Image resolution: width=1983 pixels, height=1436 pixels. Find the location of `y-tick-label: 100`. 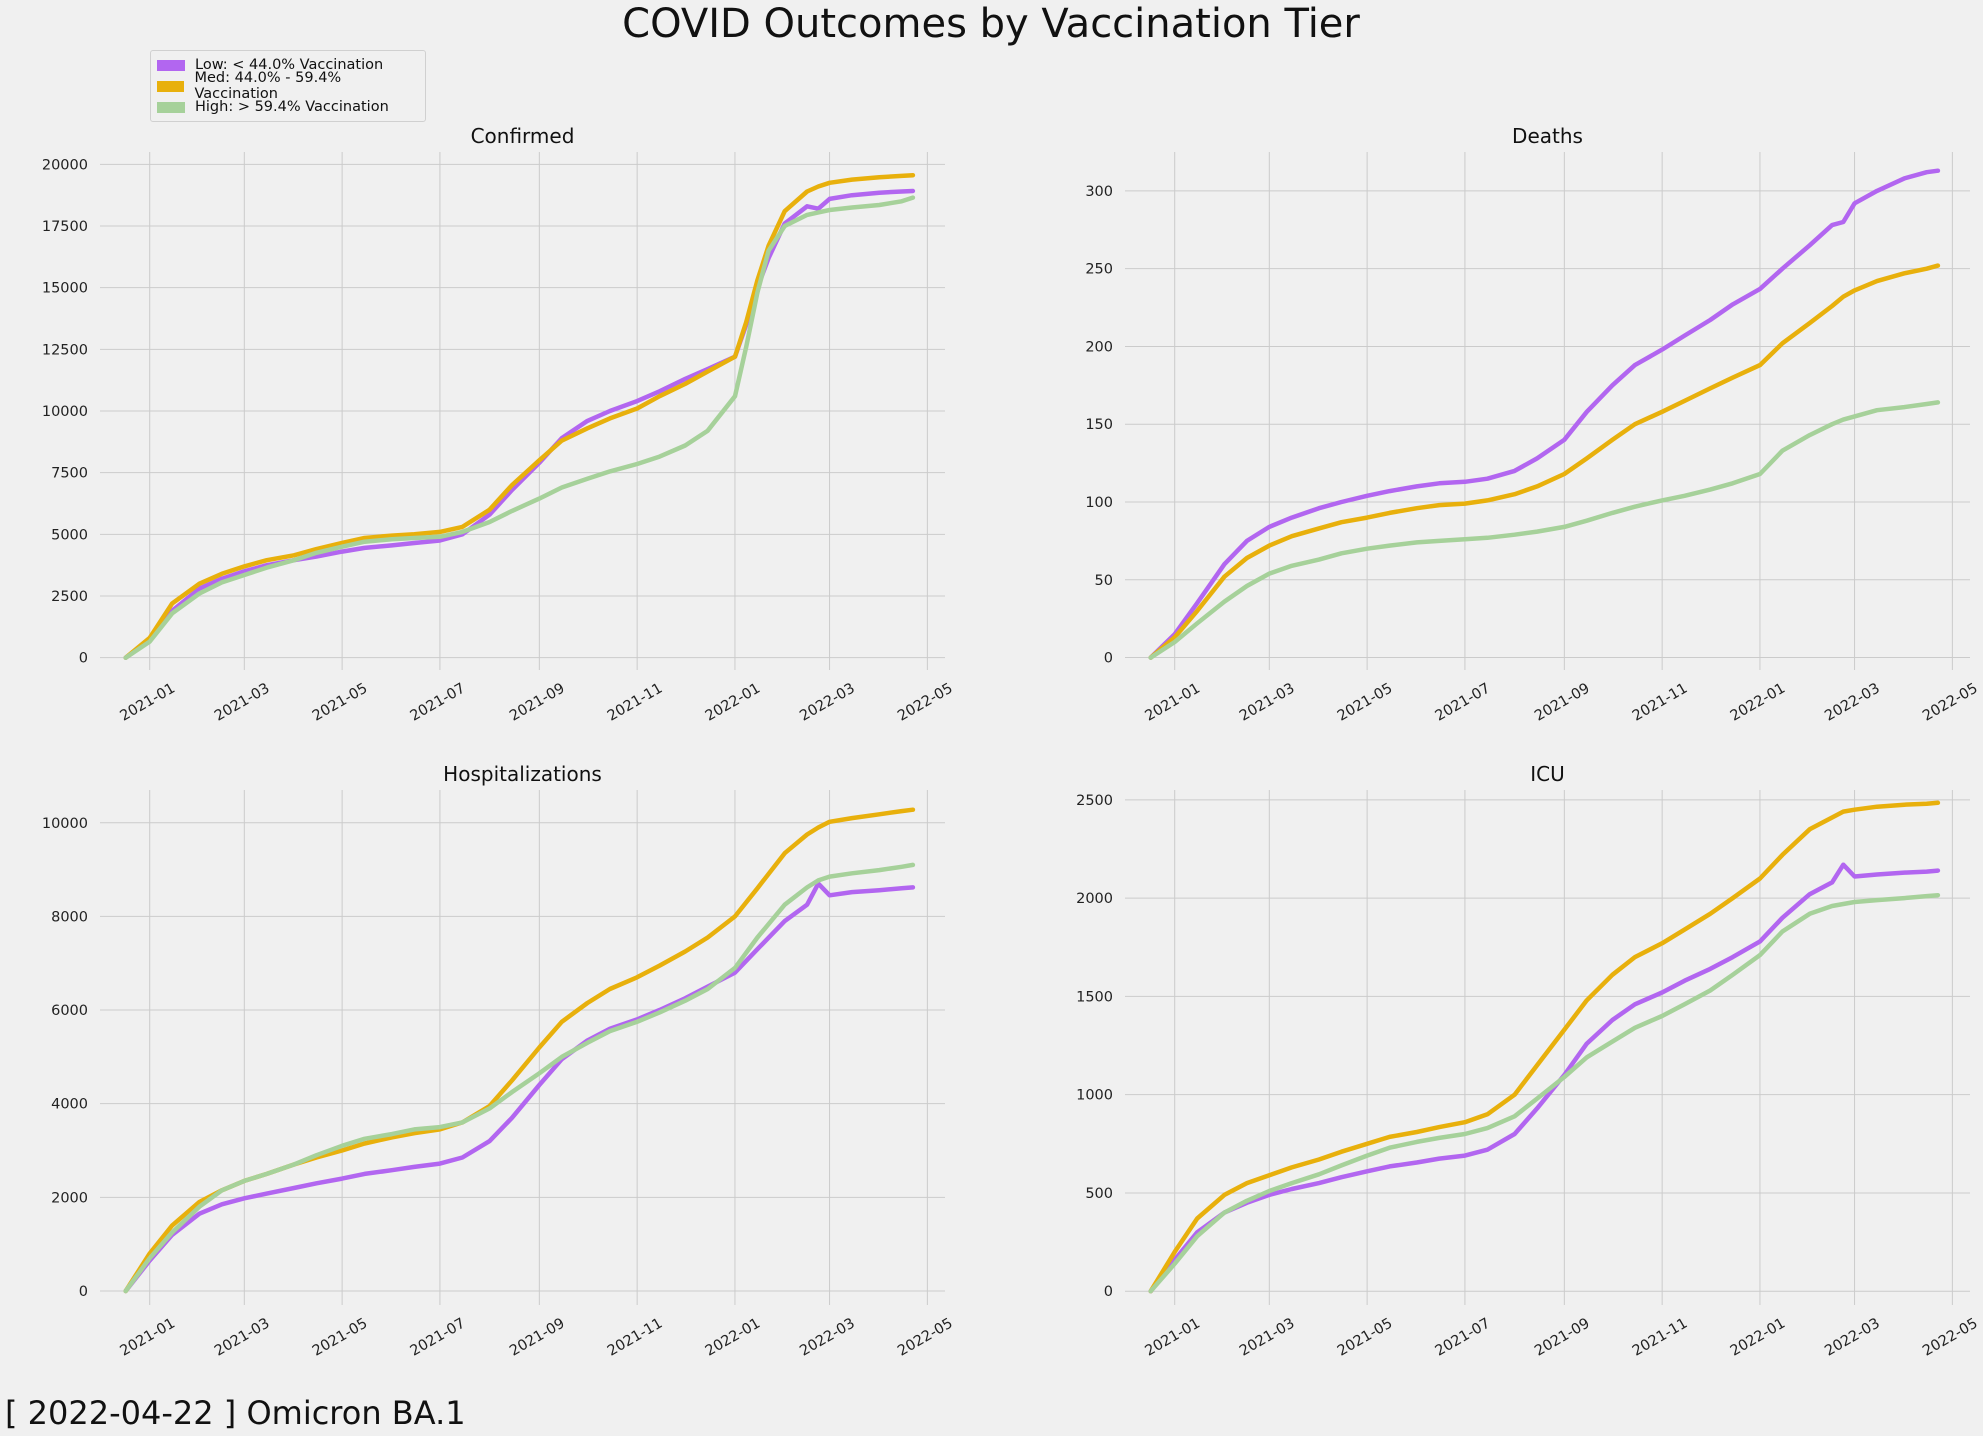

y-tick-label: 100 is located at coordinates (1099, 503).